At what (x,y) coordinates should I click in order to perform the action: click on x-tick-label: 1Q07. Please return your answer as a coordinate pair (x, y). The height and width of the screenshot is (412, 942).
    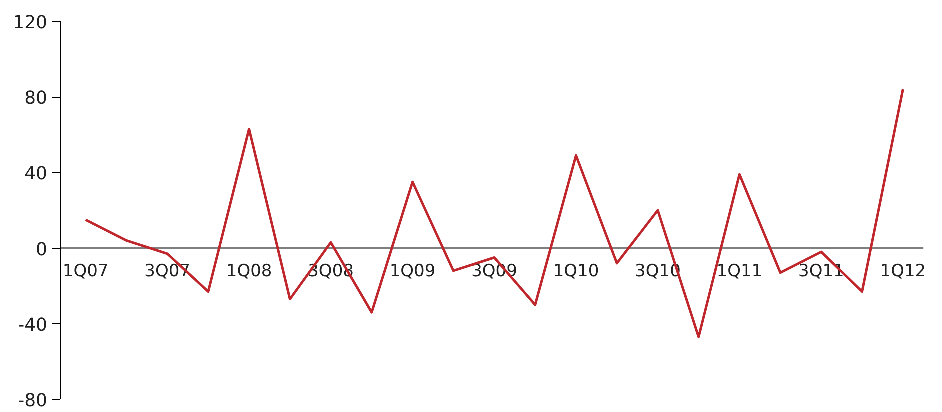
    Looking at the image, I should click on (85, 271).